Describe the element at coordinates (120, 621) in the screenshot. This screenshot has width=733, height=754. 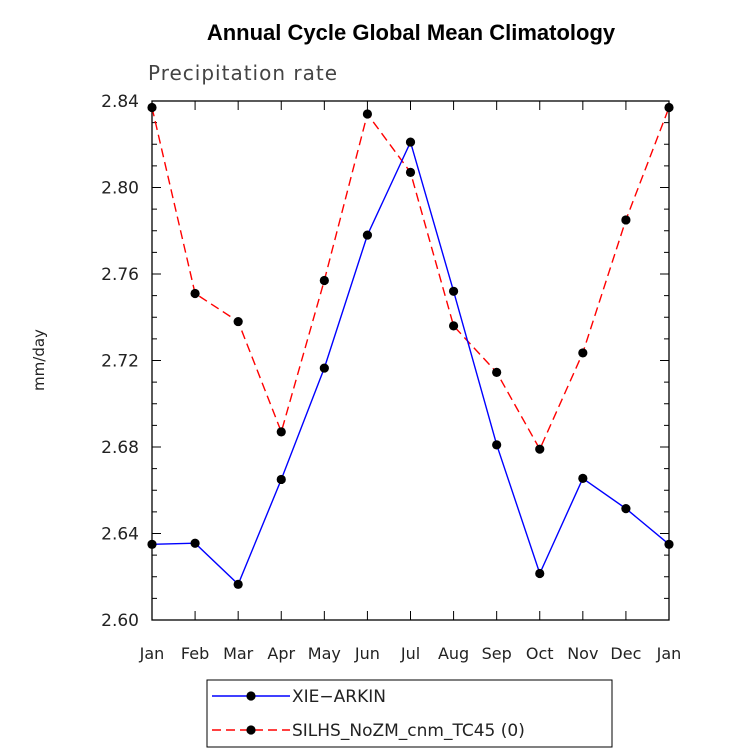
I see `y-tick-label: 2.60` at that location.